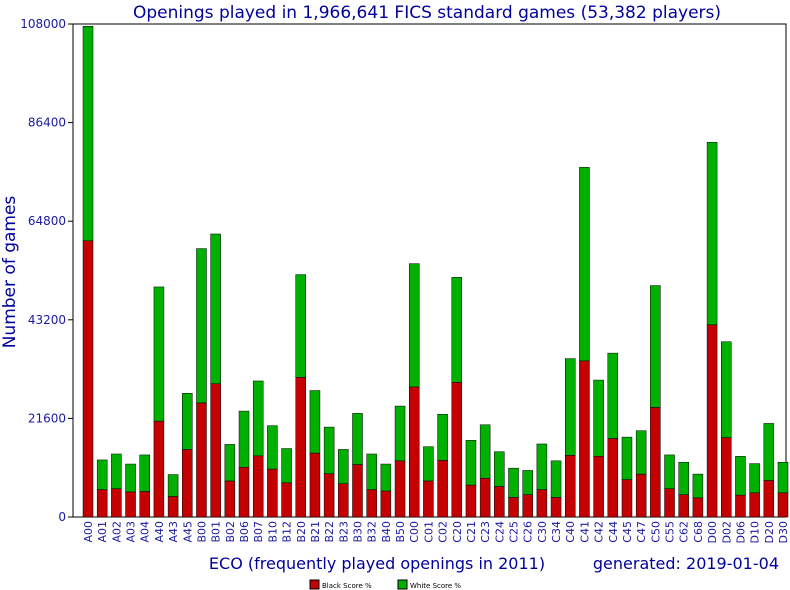  Describe the element at coordinates (443, 532) in the screenshot. I see `x-tick-label: C02` at that location.